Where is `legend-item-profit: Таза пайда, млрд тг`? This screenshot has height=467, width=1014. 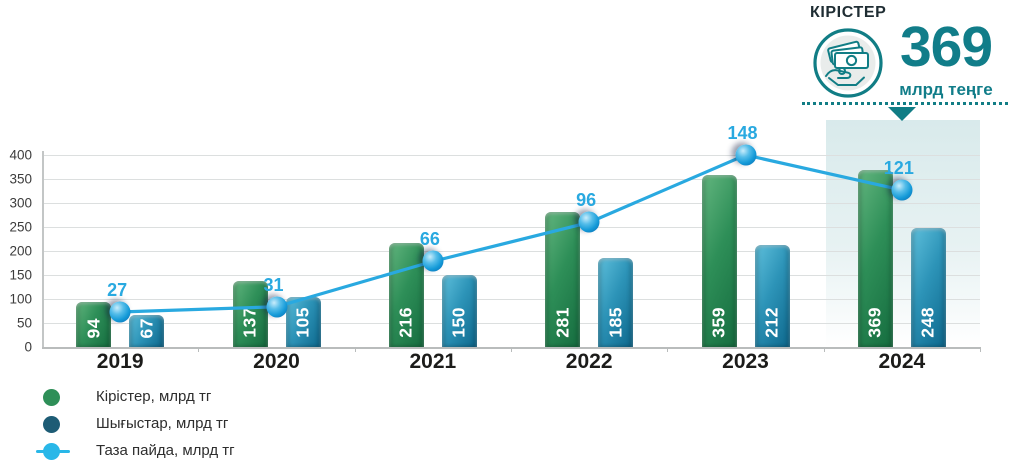
legend-item-profit: Таза пайда, млрд тг is located at coordinates (135, 450).